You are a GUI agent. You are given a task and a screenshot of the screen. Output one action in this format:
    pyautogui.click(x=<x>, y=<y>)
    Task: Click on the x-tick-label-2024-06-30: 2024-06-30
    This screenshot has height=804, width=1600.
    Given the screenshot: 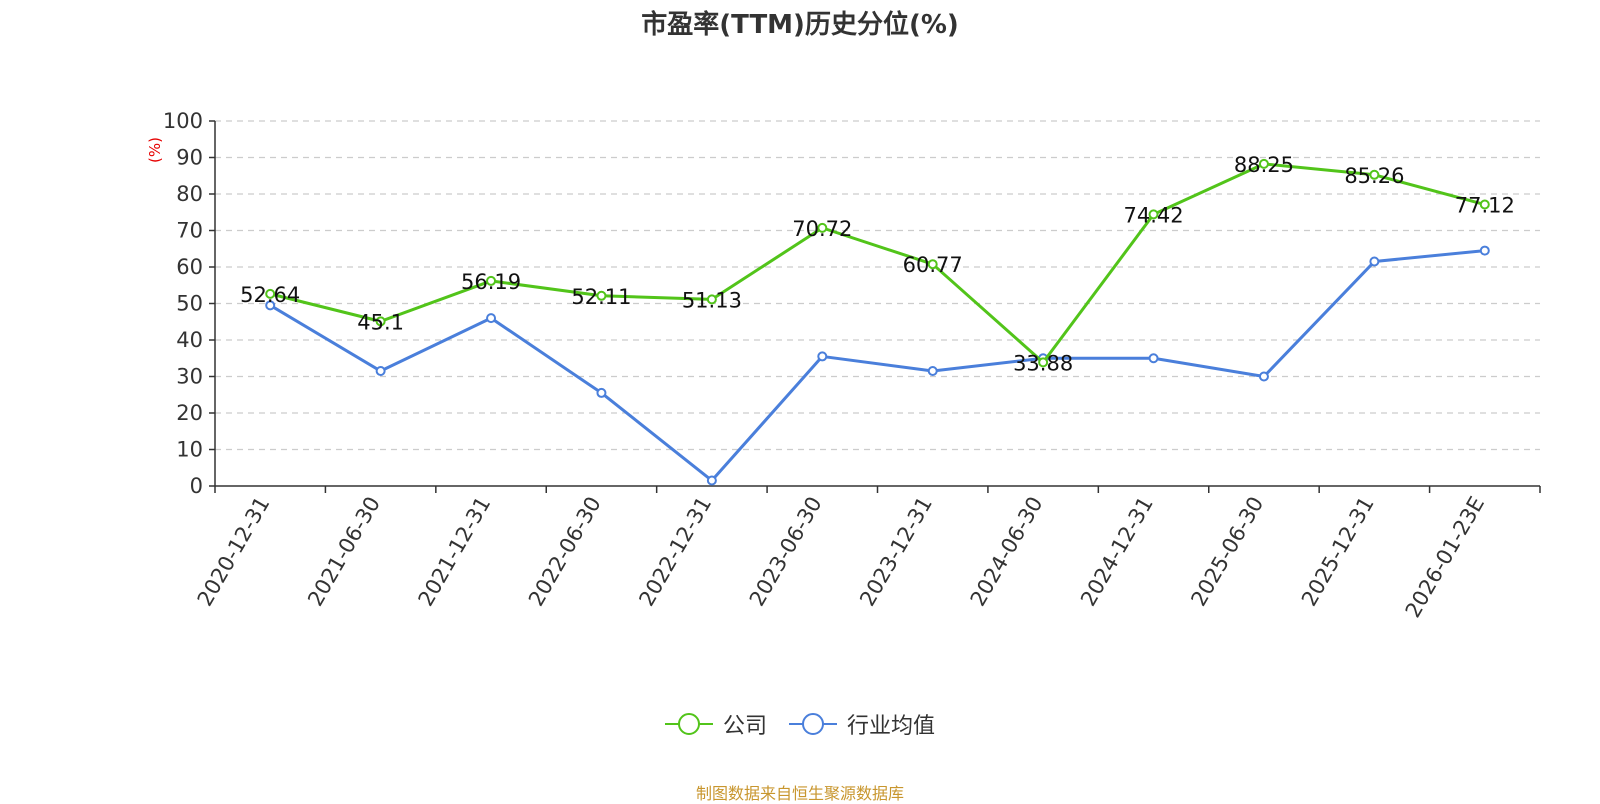 What is the action you would take?
    pyautogui.click(x=1007, y=552)
    